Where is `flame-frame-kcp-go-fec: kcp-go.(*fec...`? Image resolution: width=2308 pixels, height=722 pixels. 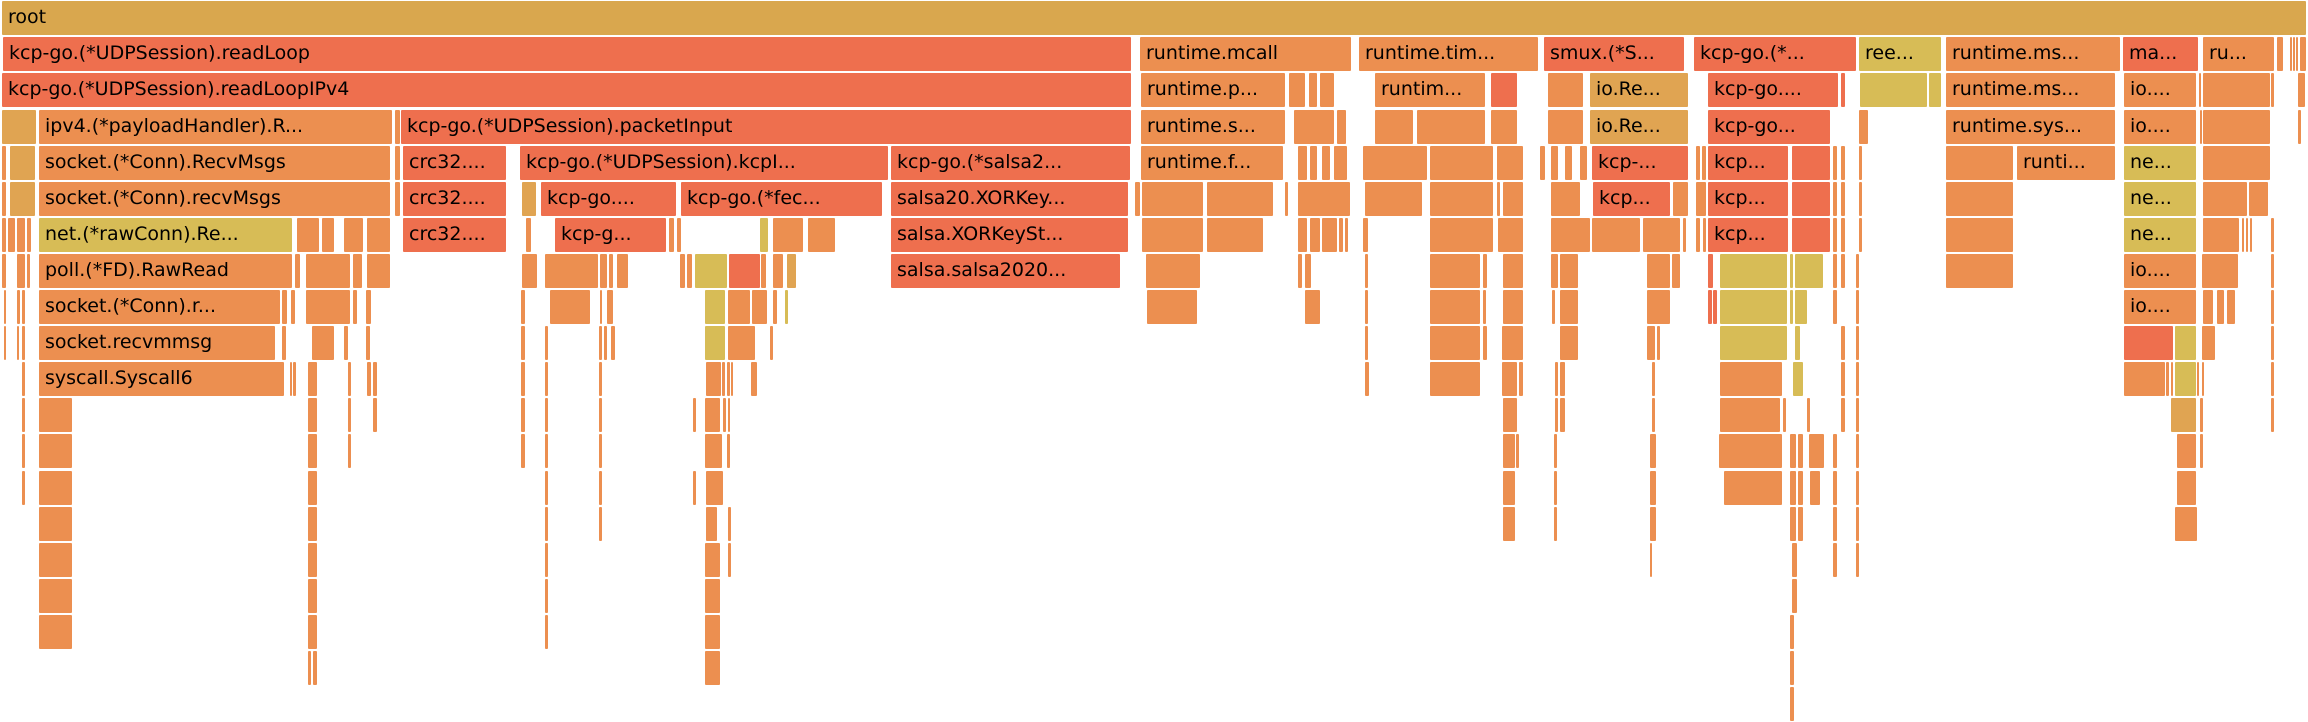
flame-frame-kcp-go-fec: kcp-go.(*fec... is located at coordinates (781, 198).